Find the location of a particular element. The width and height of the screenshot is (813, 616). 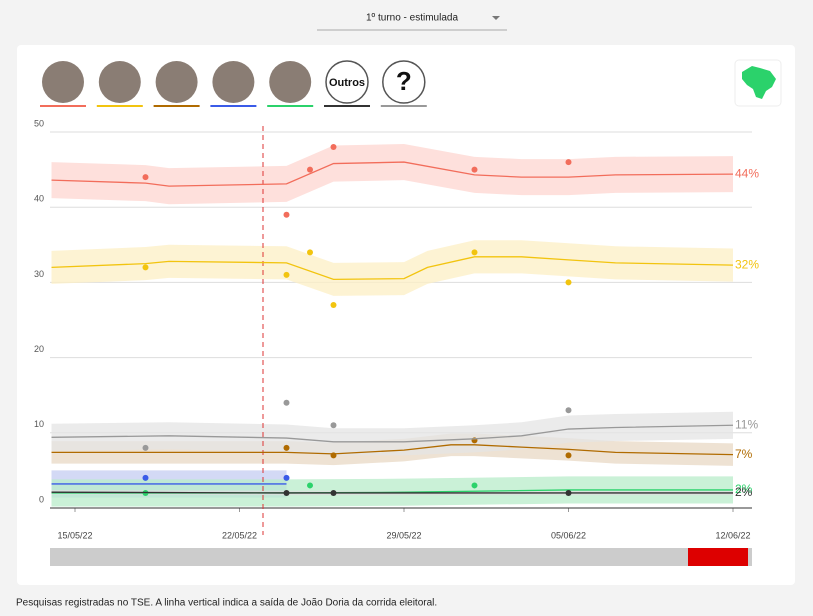

dropdown-label: 1º turno - estimulada is located at coordinates (412, 18).